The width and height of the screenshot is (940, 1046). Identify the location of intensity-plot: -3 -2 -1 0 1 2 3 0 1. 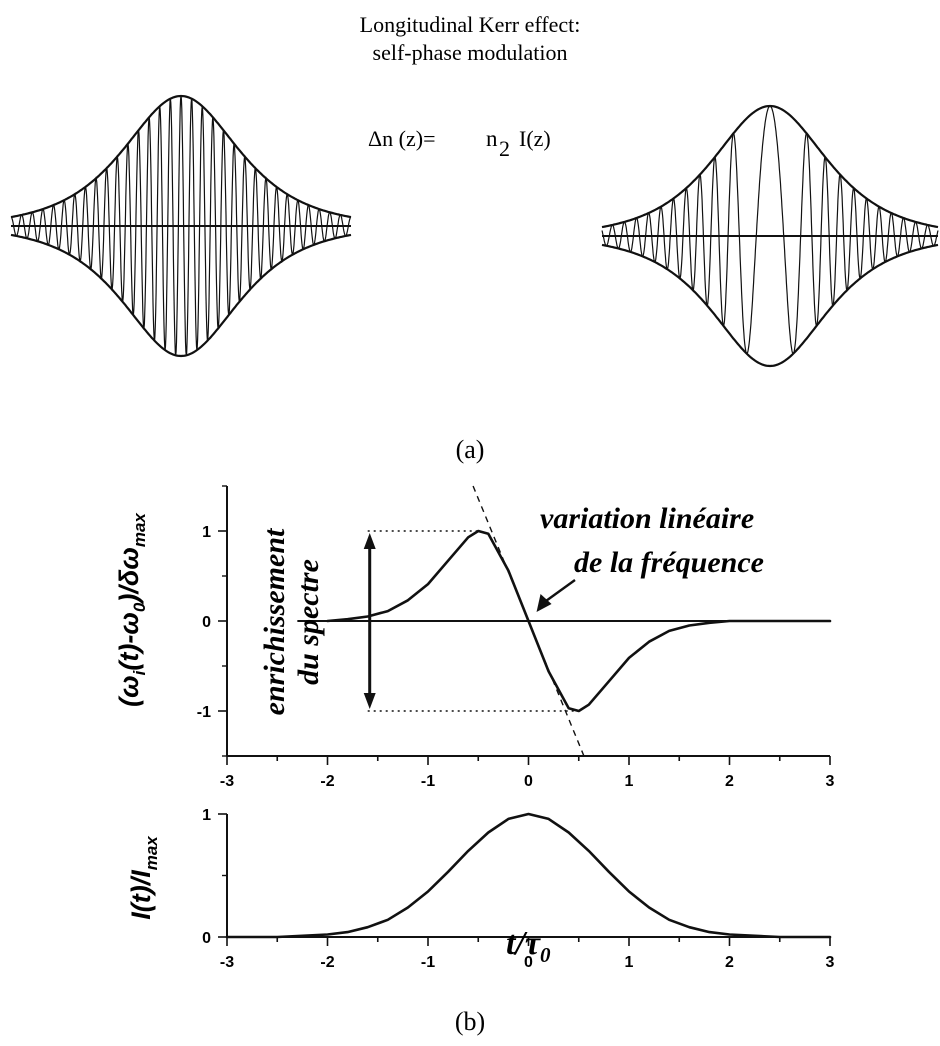
(518, 889).